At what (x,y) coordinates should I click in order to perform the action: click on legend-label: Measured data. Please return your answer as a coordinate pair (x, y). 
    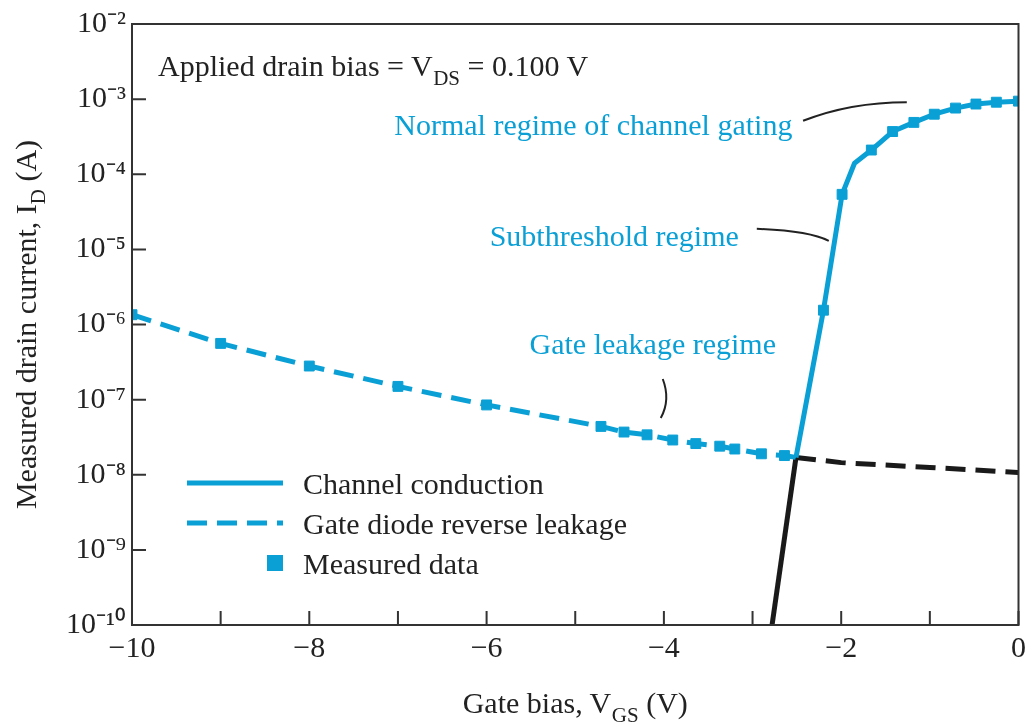
    Looking at the image, I should click on (390, 563).